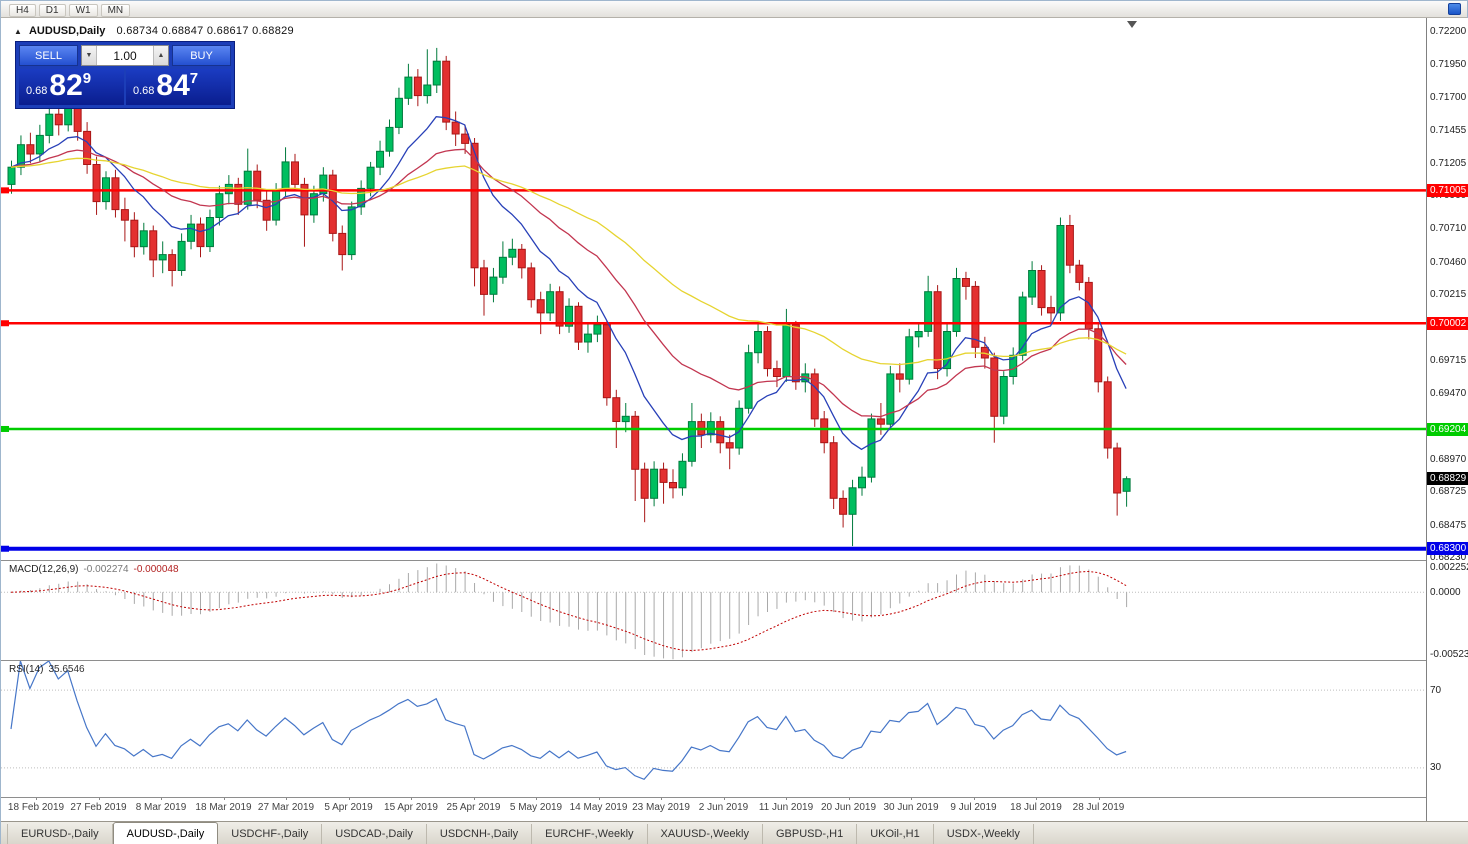 The width and height of the screenshot is (1468, 844). I want to click on price-tick-label: 0.68725, so click(1448, 492).